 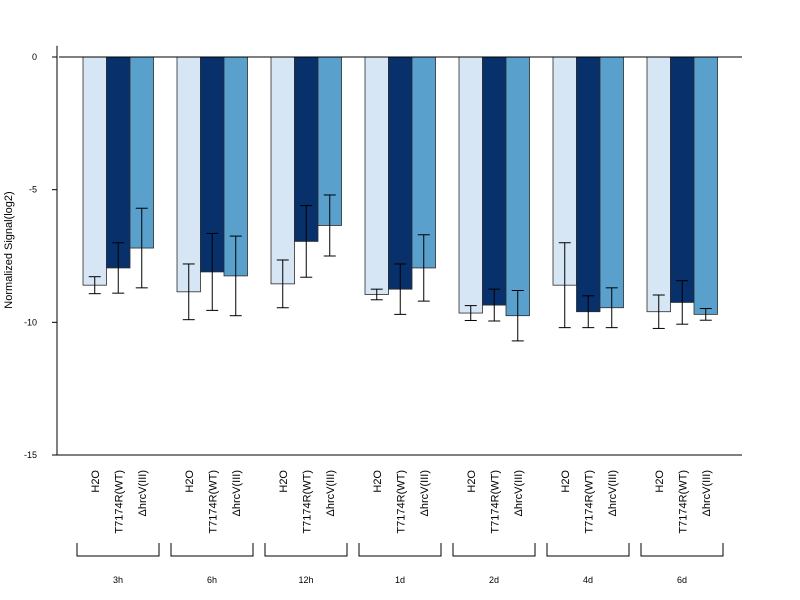 What do you see at coordinates (400, 564) in the screenshot?
I see `group-brackets: 3h 6h 12h 1d 2d 4d 6d` at bounding box center [400, 564].